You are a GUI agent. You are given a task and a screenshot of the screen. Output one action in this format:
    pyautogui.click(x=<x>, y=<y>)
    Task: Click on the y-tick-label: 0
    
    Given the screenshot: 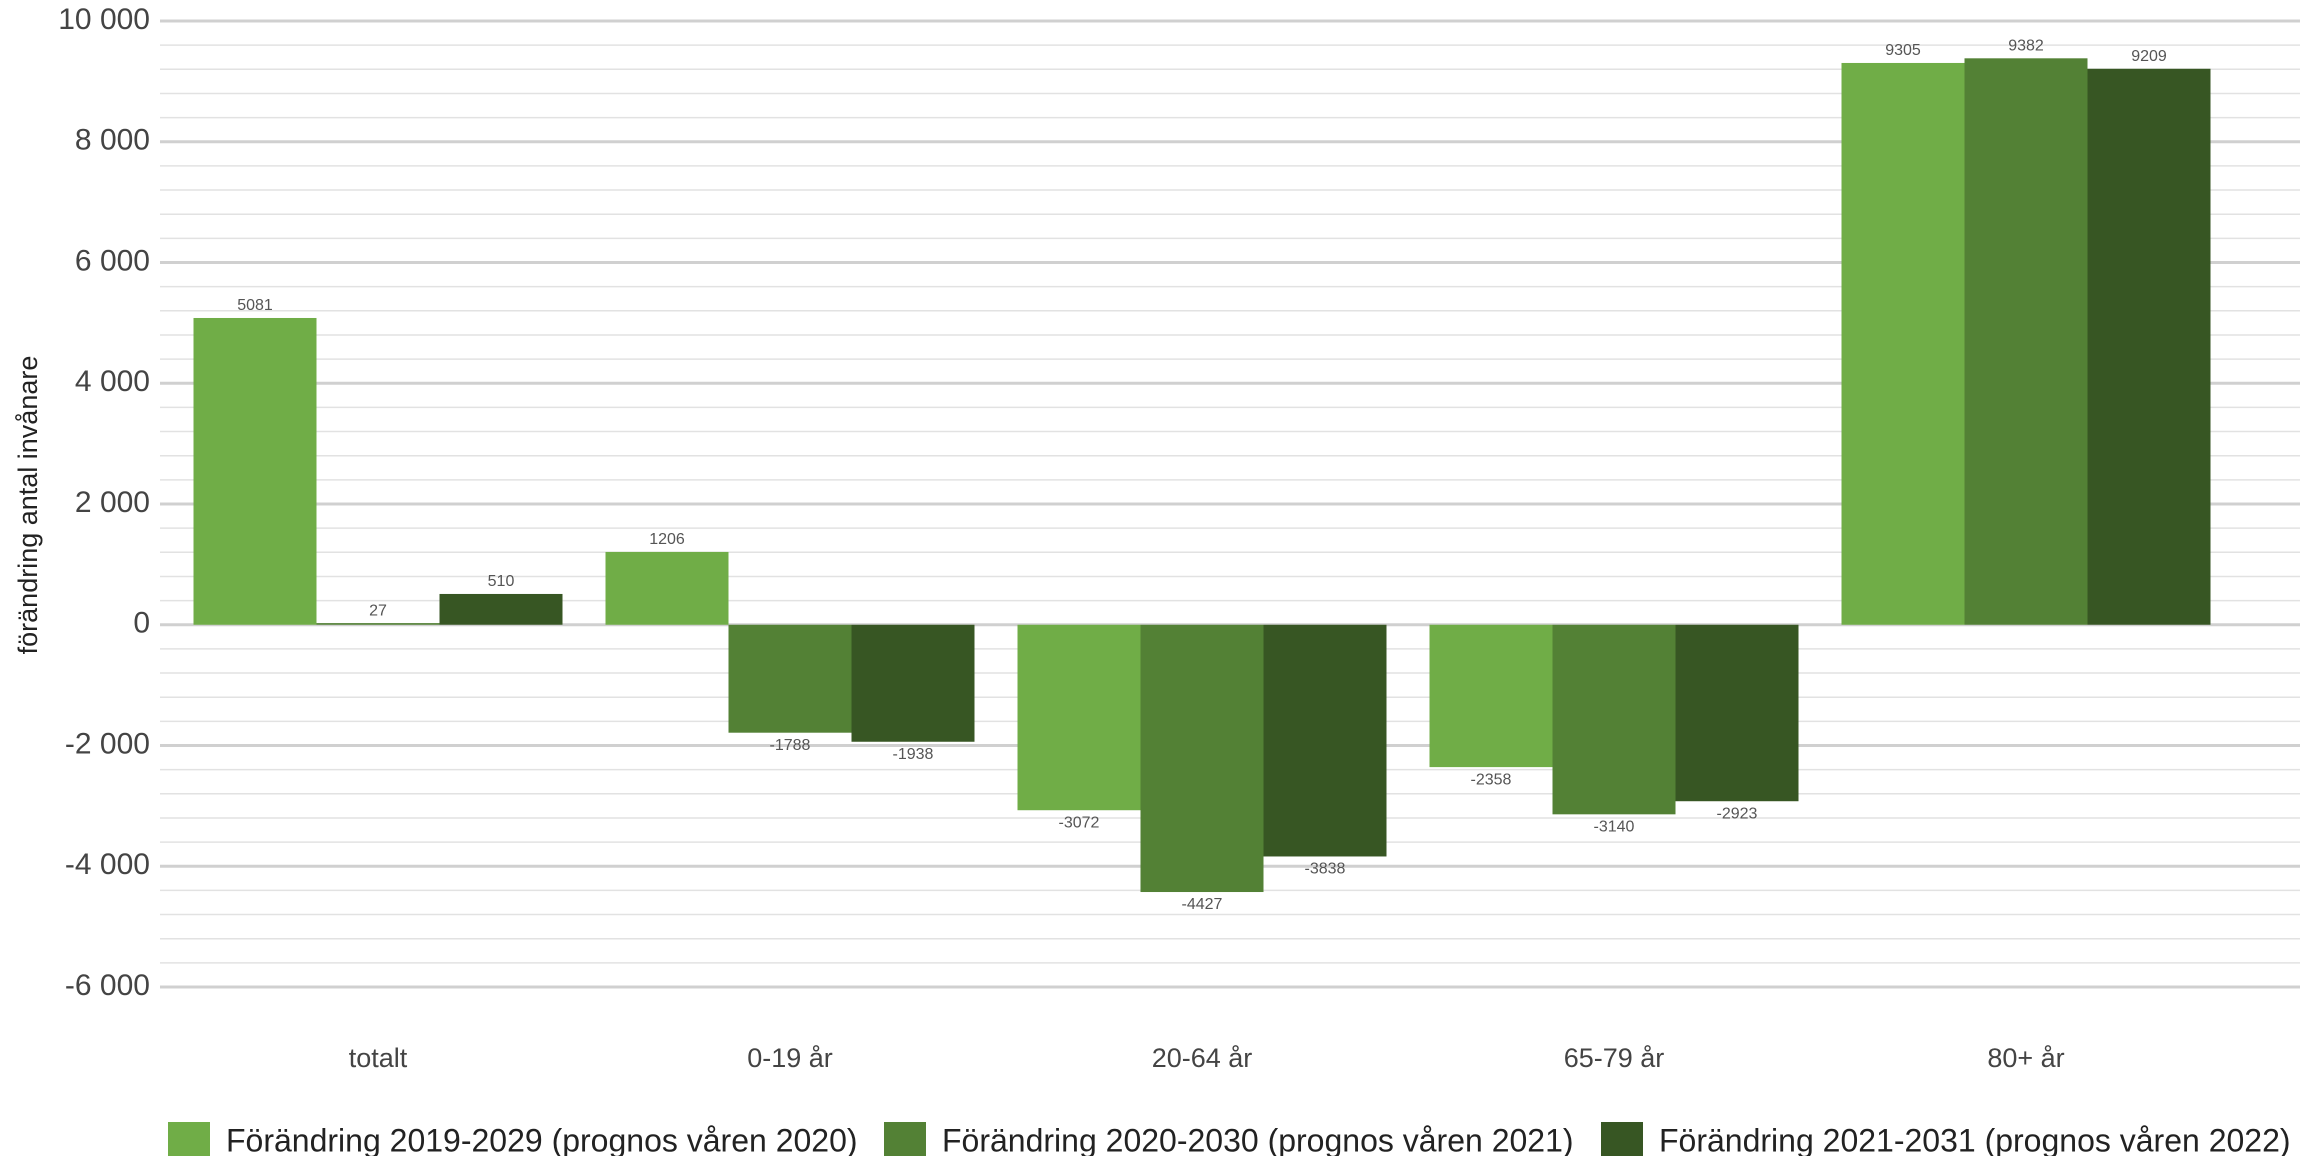 What is the action you would take?
    pyautogui.click(x=141, y=623)
    